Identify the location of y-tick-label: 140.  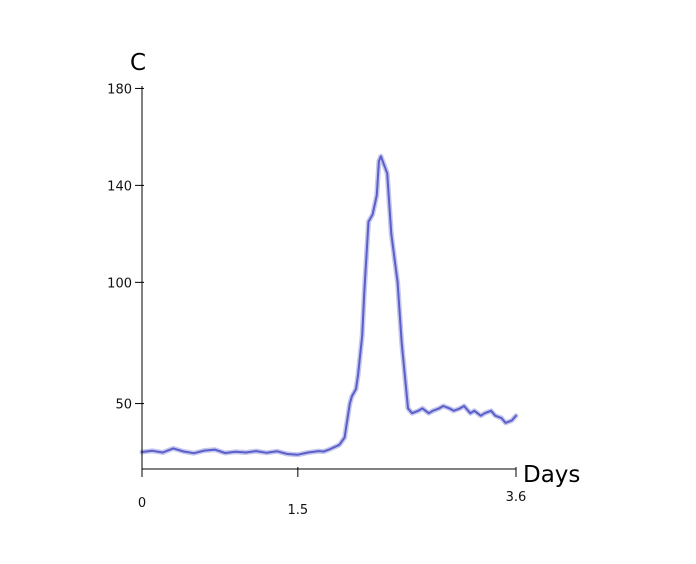
(119, 186).